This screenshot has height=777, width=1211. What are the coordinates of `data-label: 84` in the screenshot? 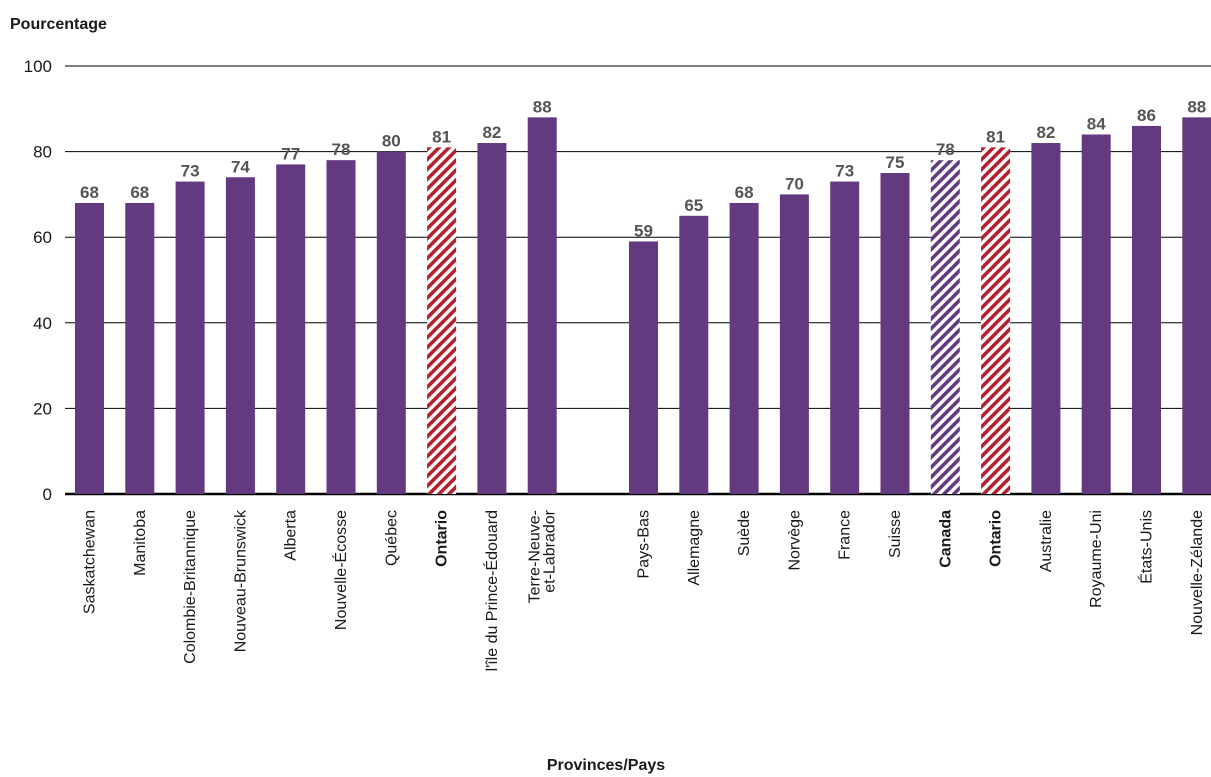 It's located at (1096, 123).